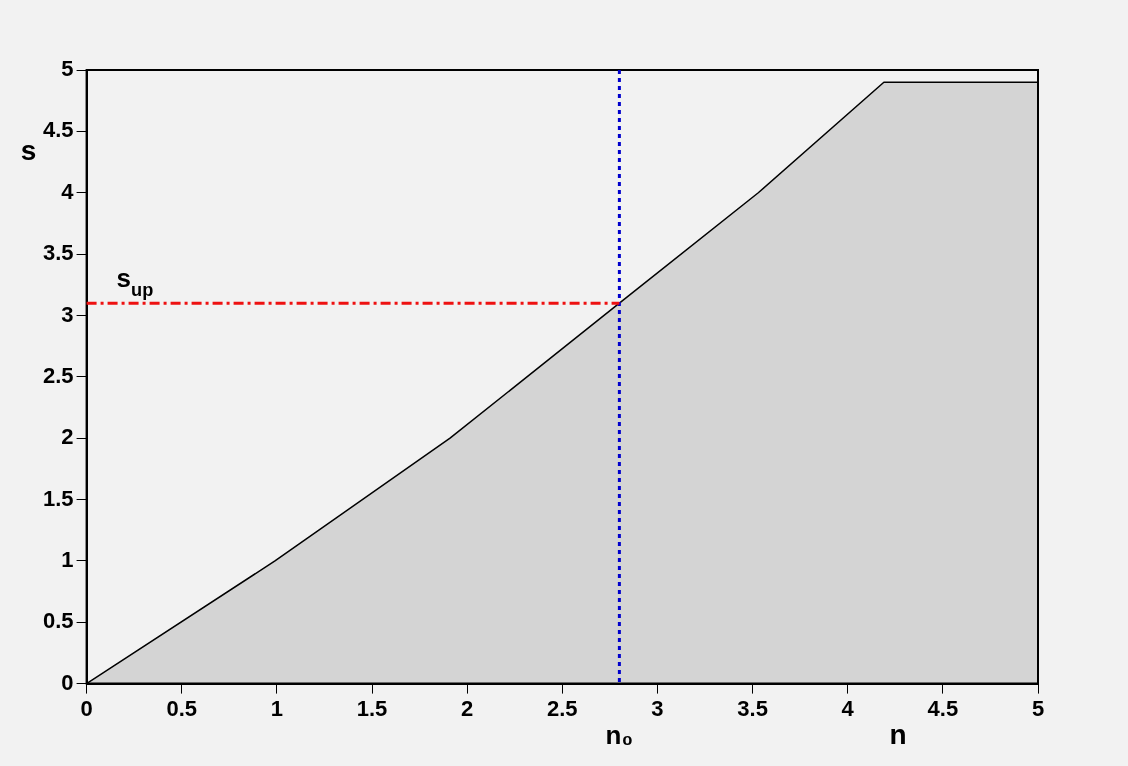  Describe the element at coordinates (67, 69) in the screenshot. I see `y-tick-label: 5` at that location.